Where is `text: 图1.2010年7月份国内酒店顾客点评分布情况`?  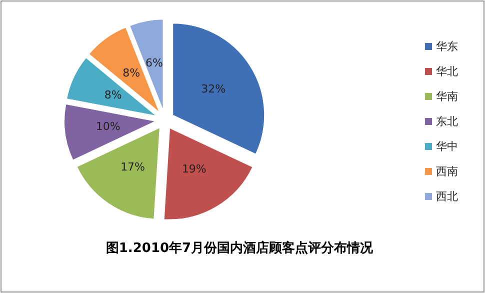 text: 图1.2010年7月份国内酒店顾客点评分布情况 is located at coordinates (240, 248).